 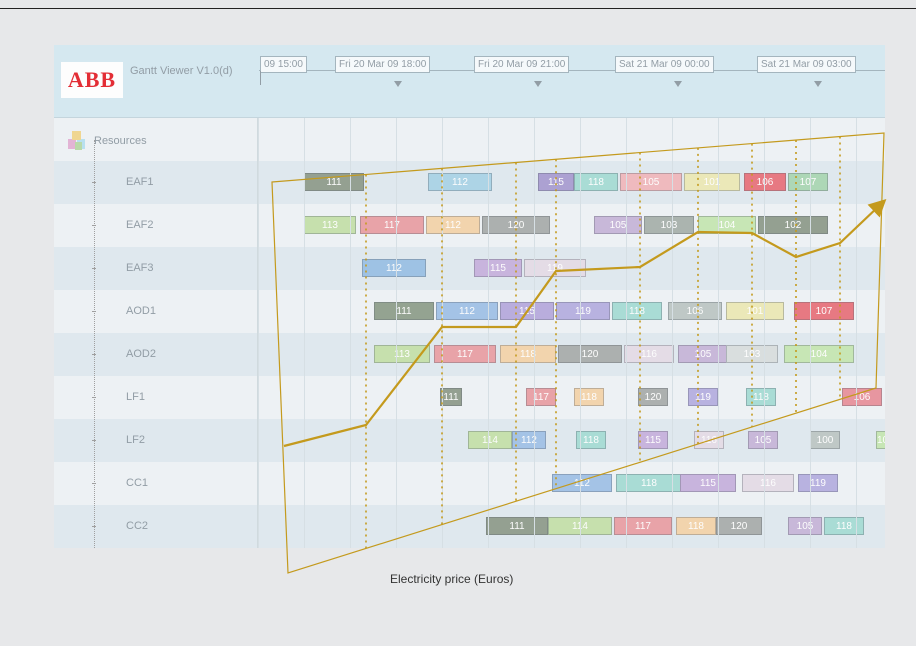 What do you see at coordinates (76, 140) in the screenshot?
I see `resources-icon` at bounding box center [76, 140].